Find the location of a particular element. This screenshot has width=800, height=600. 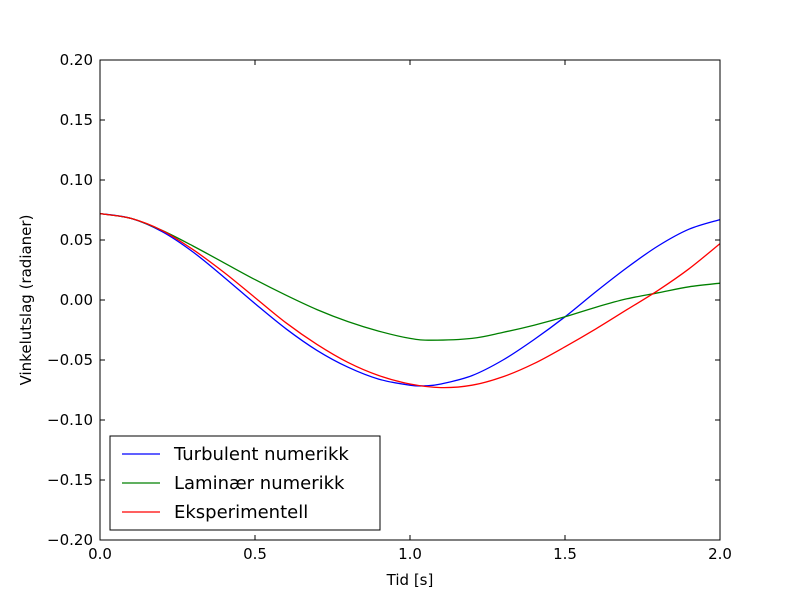

y-tick-label: −0.20 is located at coordinates (70, 540).